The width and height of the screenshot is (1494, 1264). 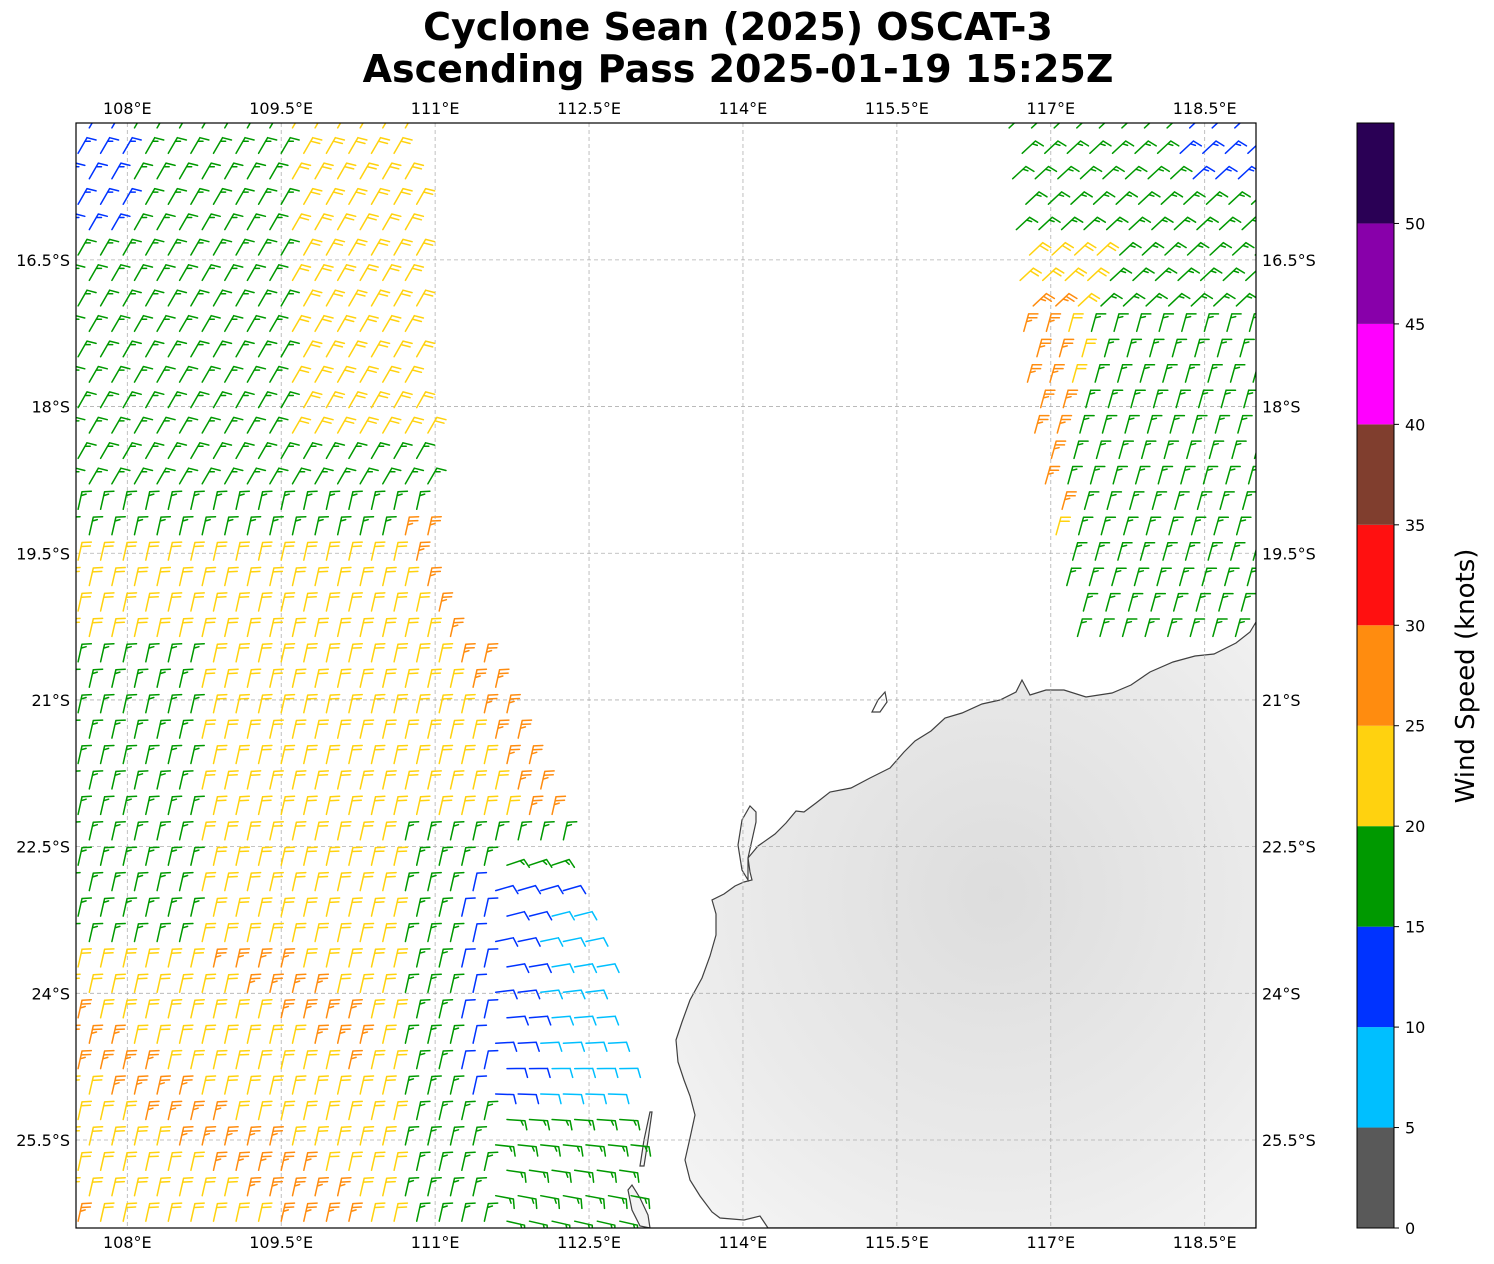 I want to click on lon-tick-label-top: 114°E, so click(x=743, y=108).